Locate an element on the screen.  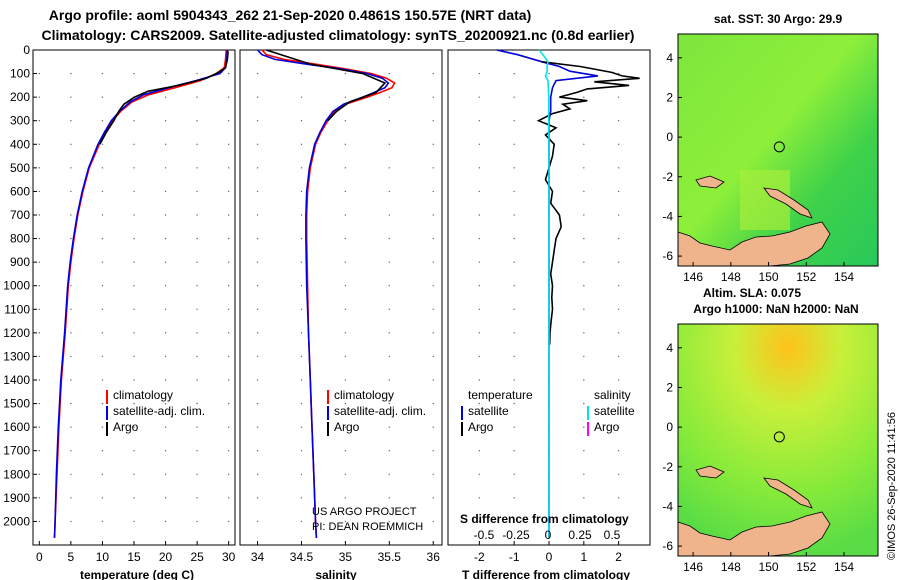
sst-map-ytick-label-0: 4 is located at coordinates (669, 58).